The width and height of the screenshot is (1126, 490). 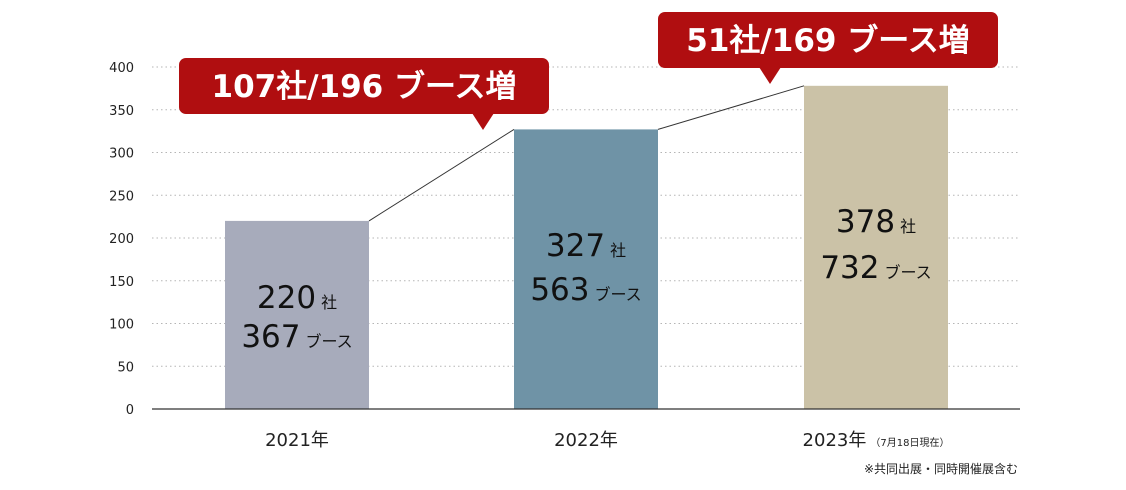 What do you see at coordinates (875, 268) in the screenshot?
I see `bar-label-booths: 732 ブース` at bounding box center [875, 268].